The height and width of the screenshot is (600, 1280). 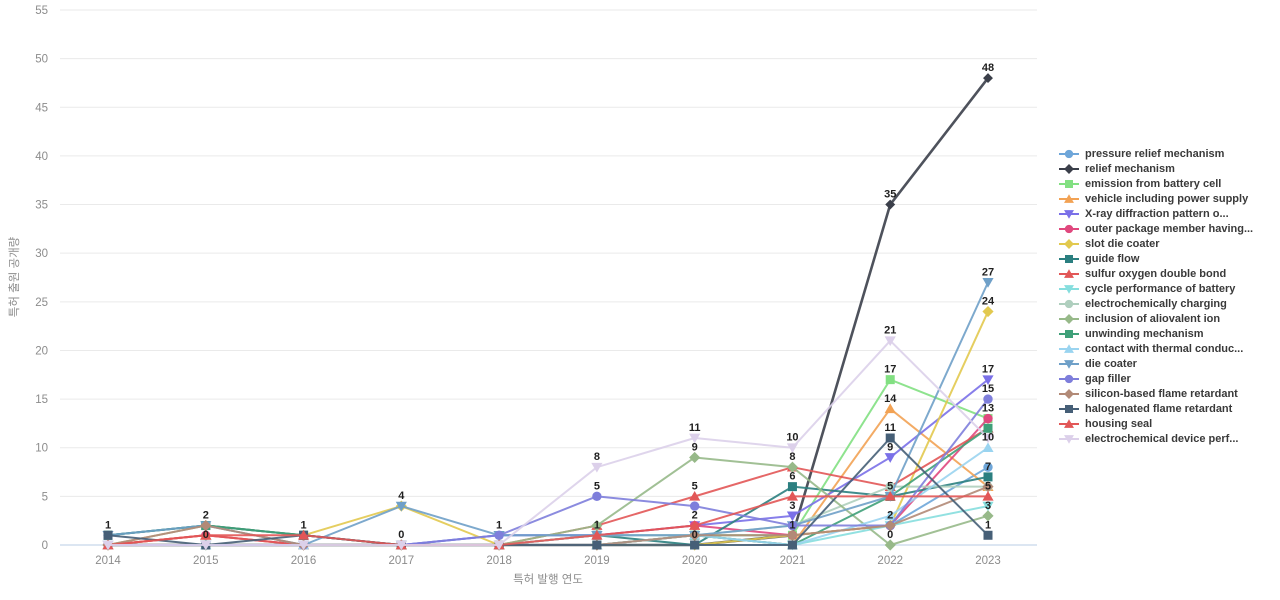 What do you see at coordinates (988, 370) in the screenshot?
I see `point-label: 17` at bounding box center [988, 370].